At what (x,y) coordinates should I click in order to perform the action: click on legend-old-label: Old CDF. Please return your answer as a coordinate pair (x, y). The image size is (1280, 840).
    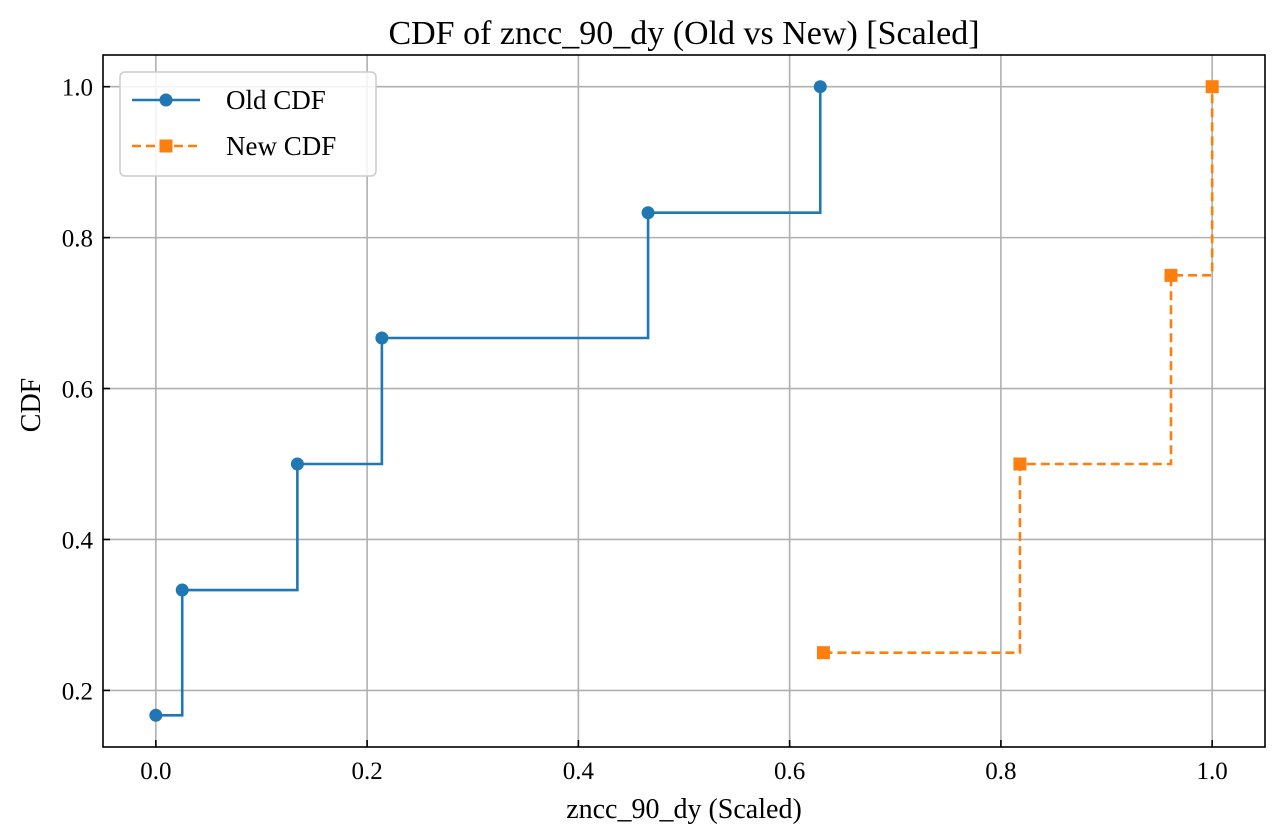
    Looking at the image, I should click on (276, 100).